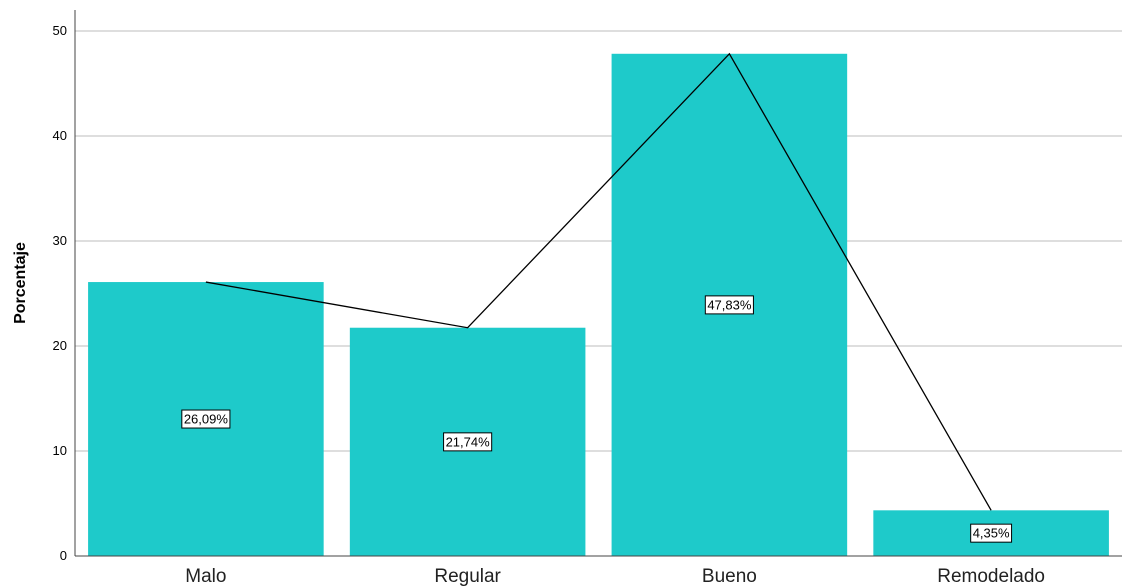 The width and height of the screenshot is (1131, 587). Describe the element at coordinates (467, 576) in the screenshot. I see `x-category-label: Regular` at that location.